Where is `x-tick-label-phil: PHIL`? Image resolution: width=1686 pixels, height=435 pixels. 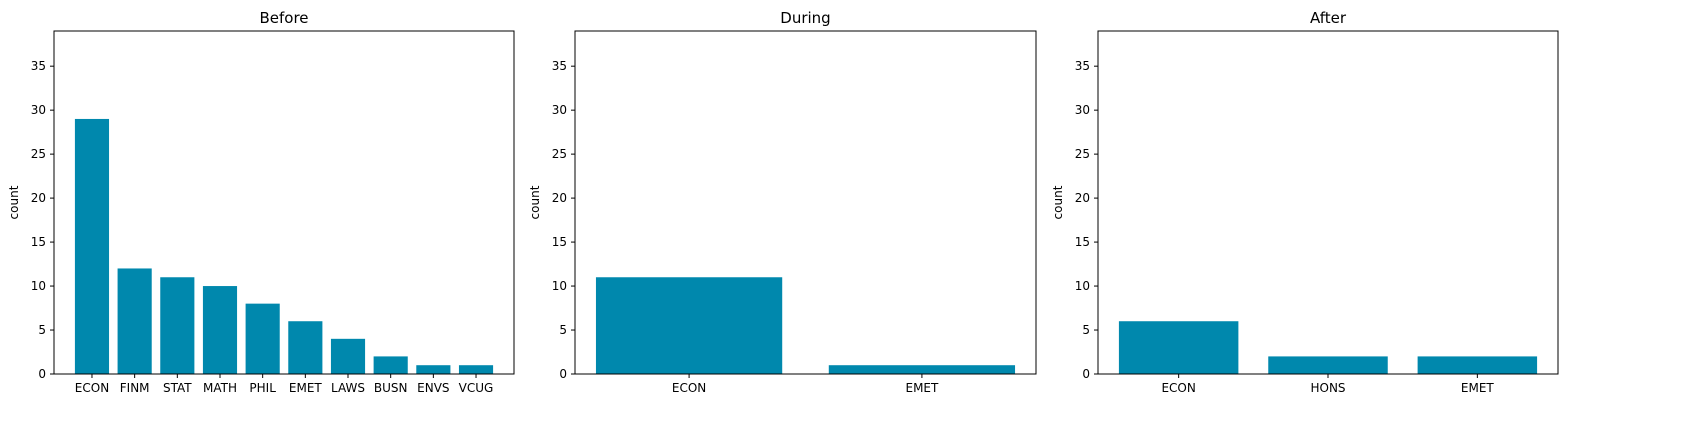 x-tick-label-phil: PHIL is located at coordinates (262, 388).